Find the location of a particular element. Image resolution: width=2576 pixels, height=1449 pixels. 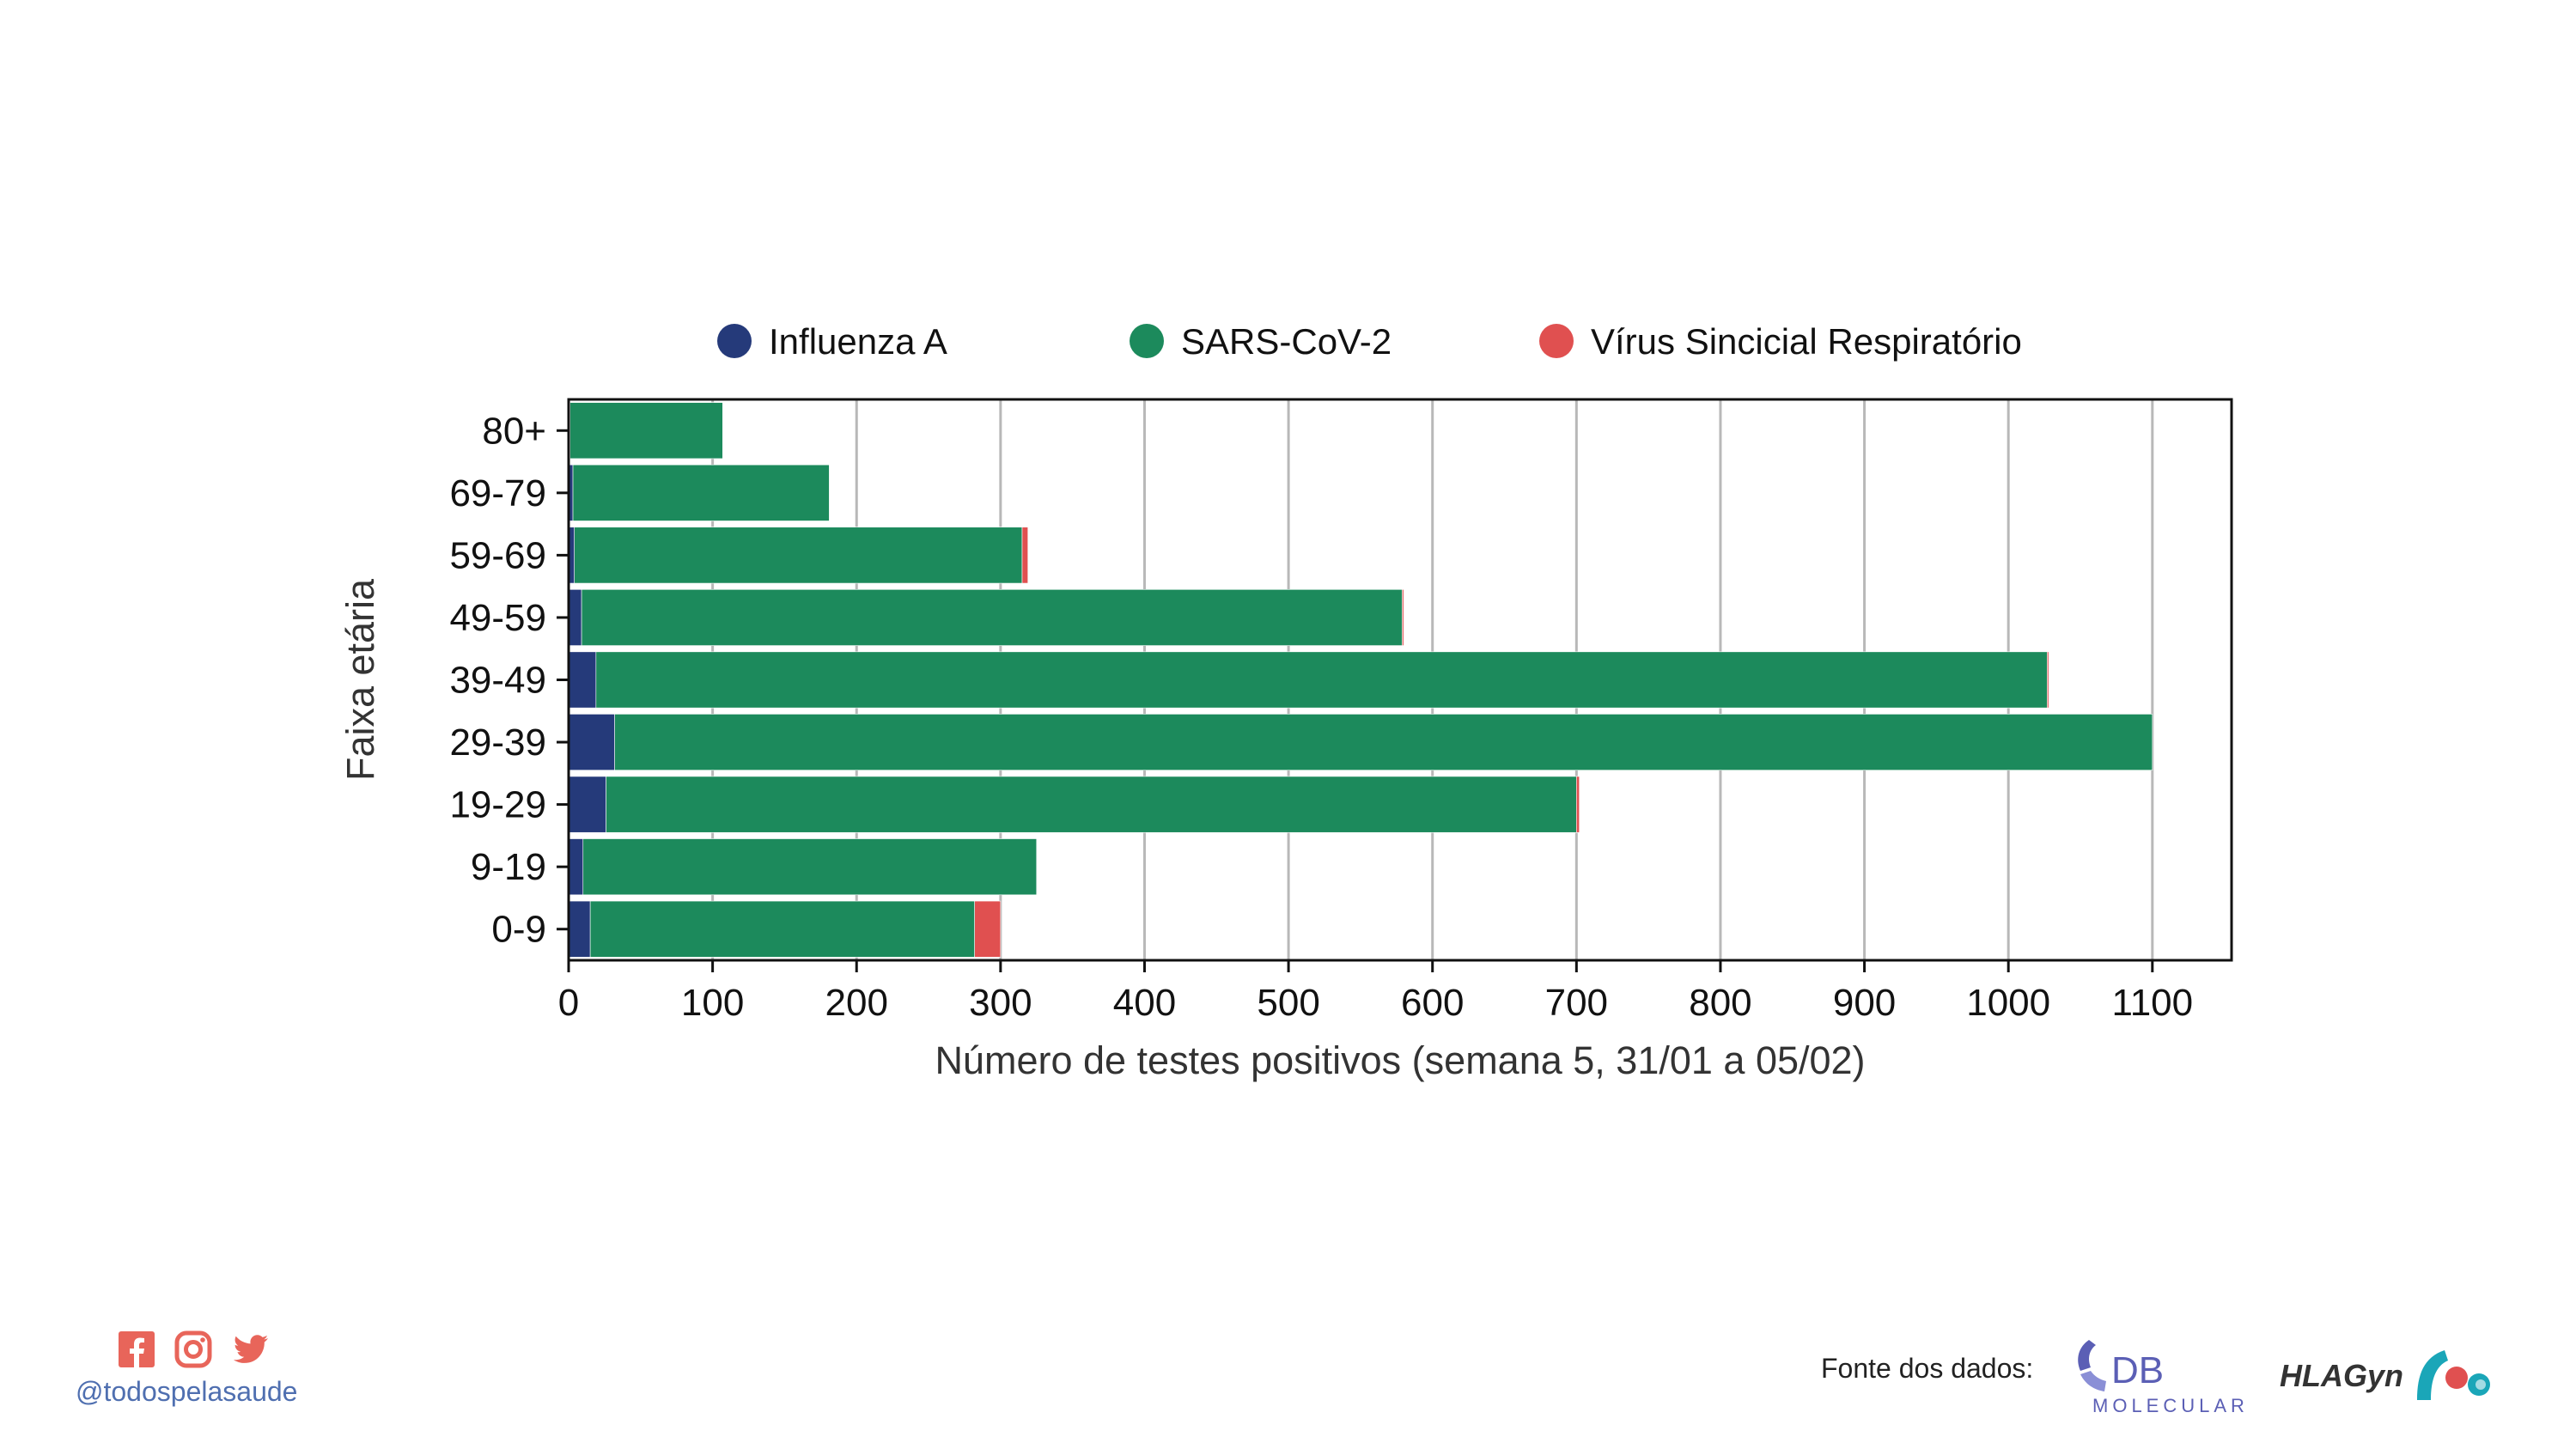

twitter-icon is located at coordinates (250, 1349).